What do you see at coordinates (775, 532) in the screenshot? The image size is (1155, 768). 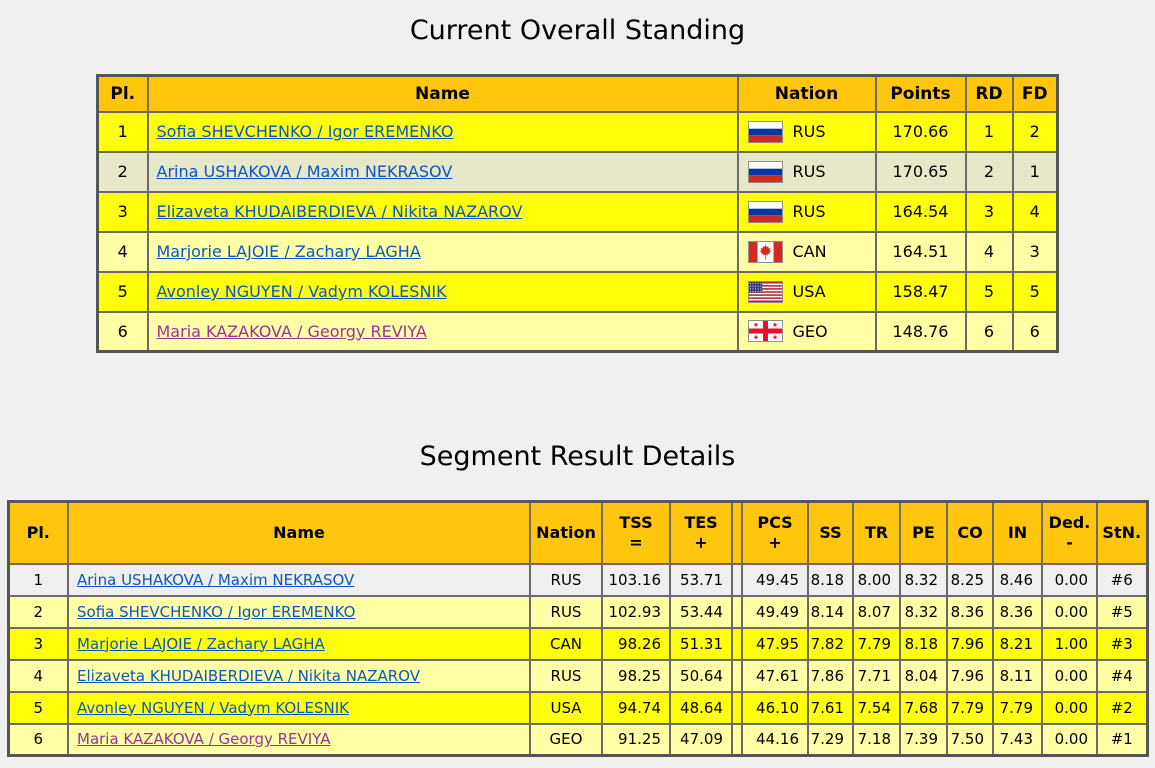 I see `column-header-pcs: PCS +` at bounding box center [775, 532].